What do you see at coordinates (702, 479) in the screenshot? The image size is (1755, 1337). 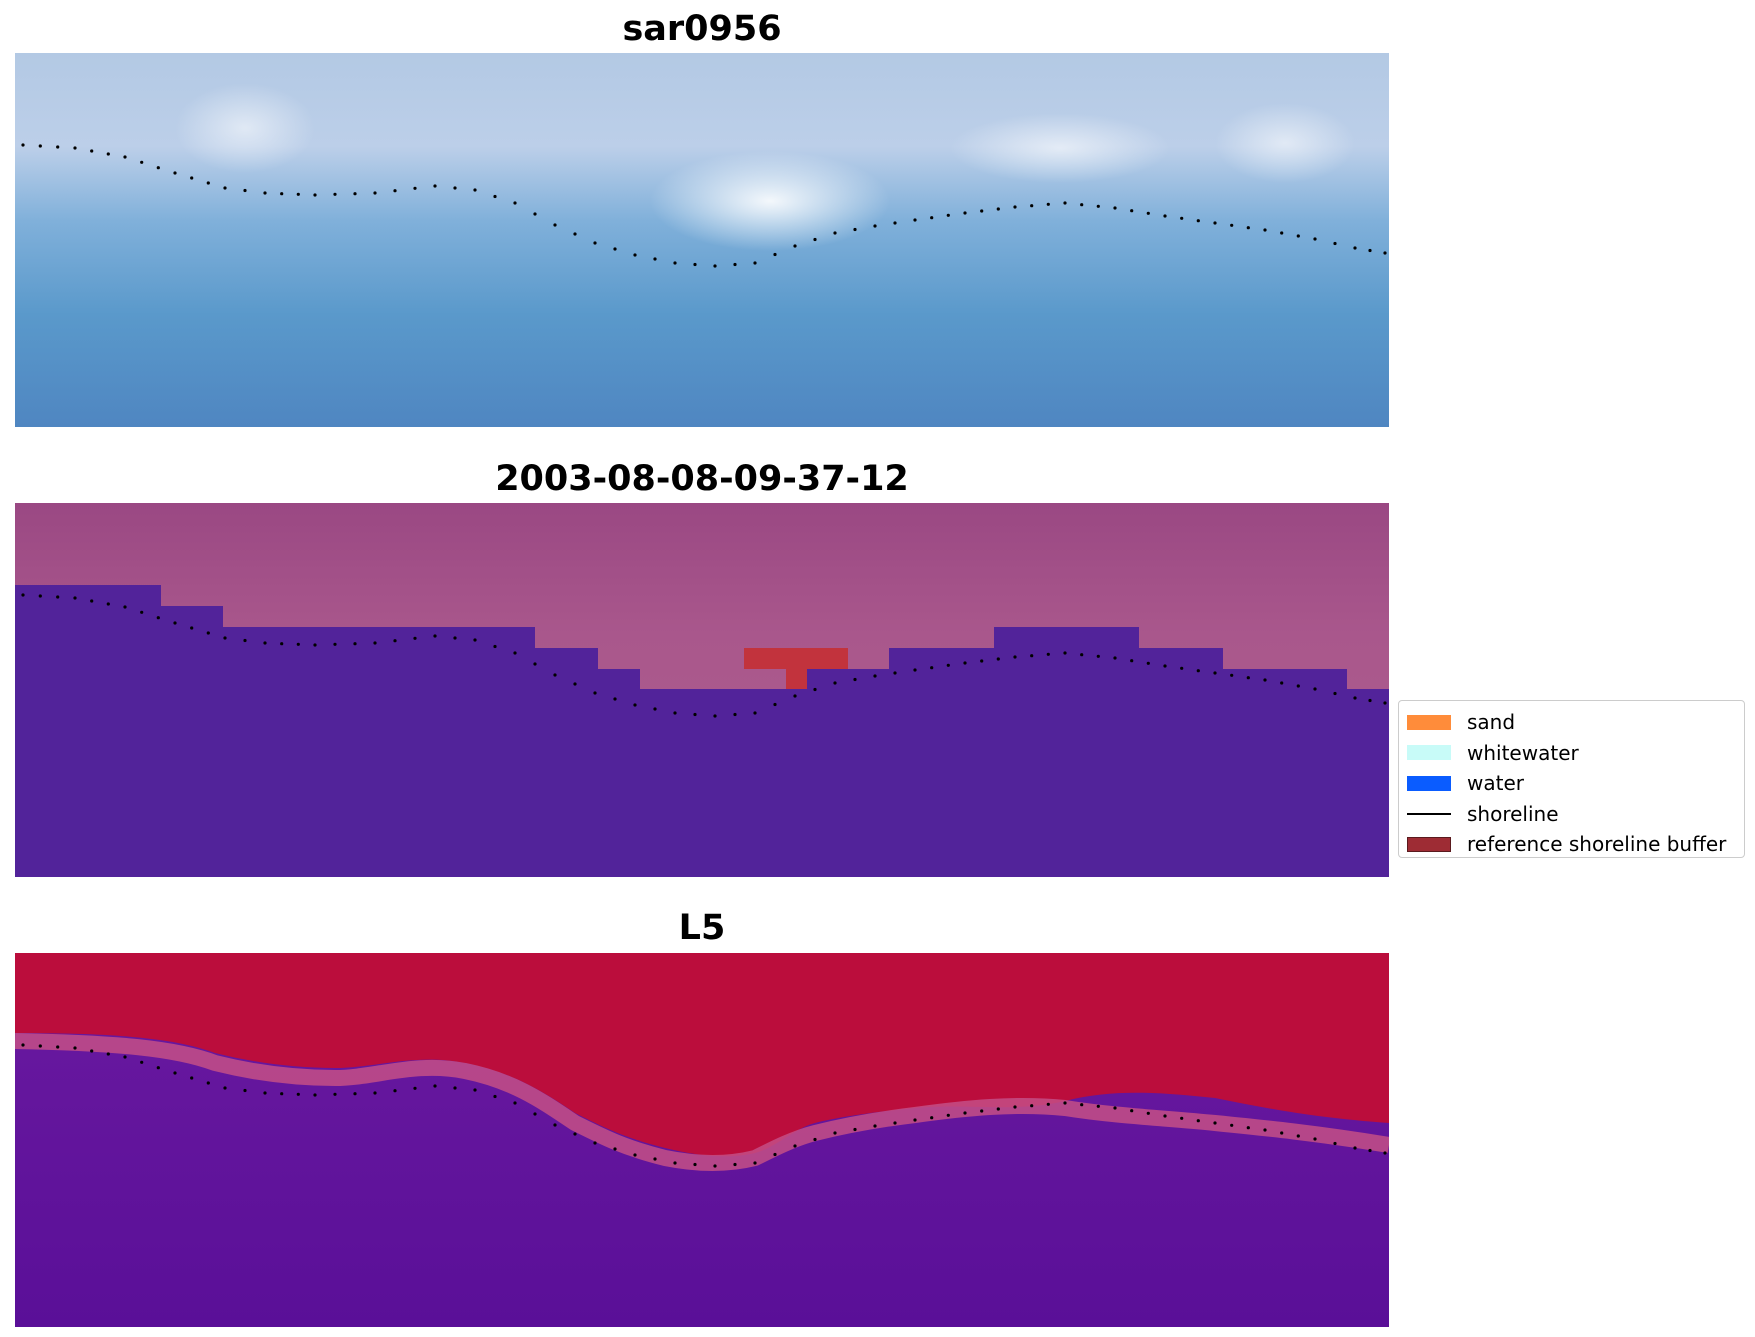 I see `panel-title-classified: 2003-08-08-09-37-12` at bounding box center [702, 479].